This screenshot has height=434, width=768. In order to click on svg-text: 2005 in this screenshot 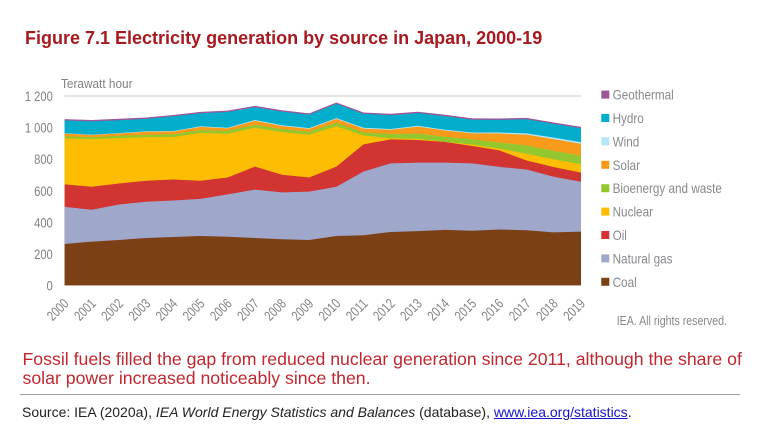, I will do `click(193, 309)`.